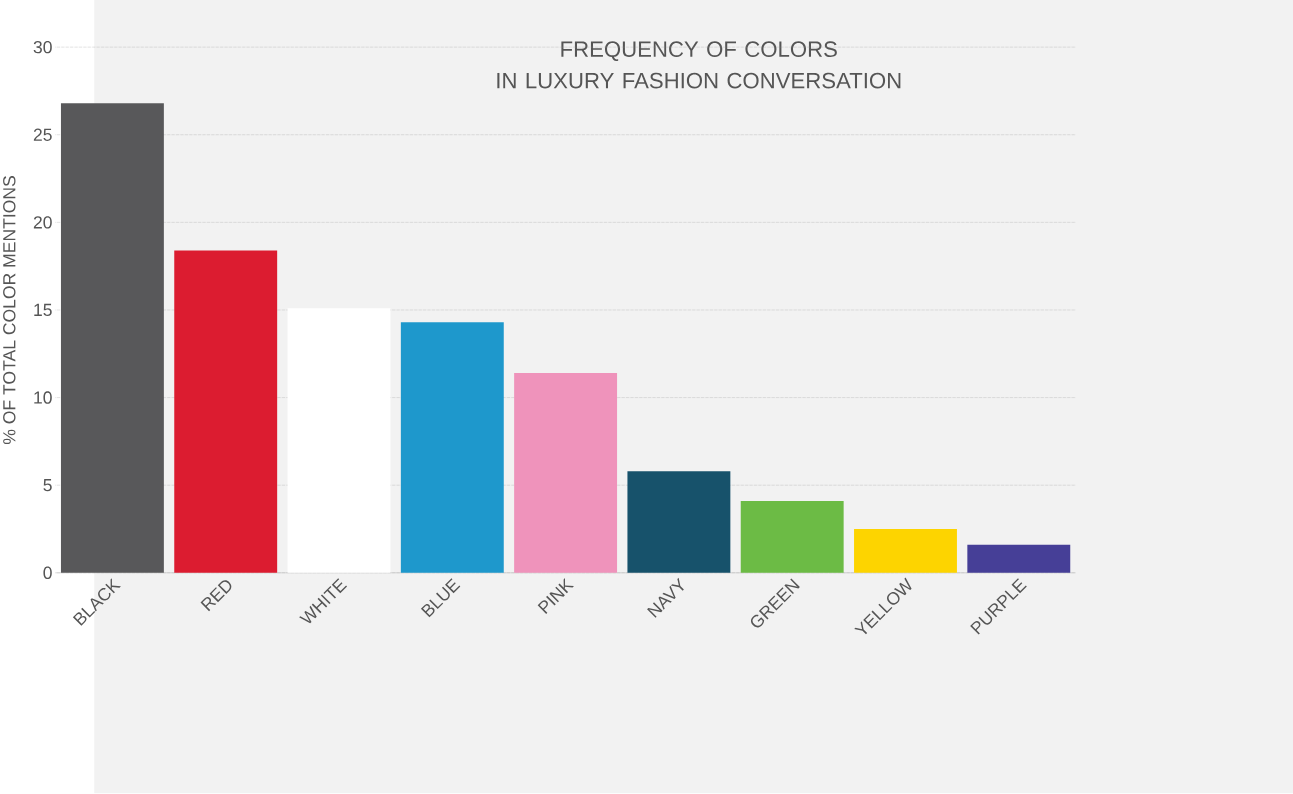  What do you see at coordinates (42, 222) in the screenshot?
I see `y-tick-label: 20` at bounding box center [42, 222].